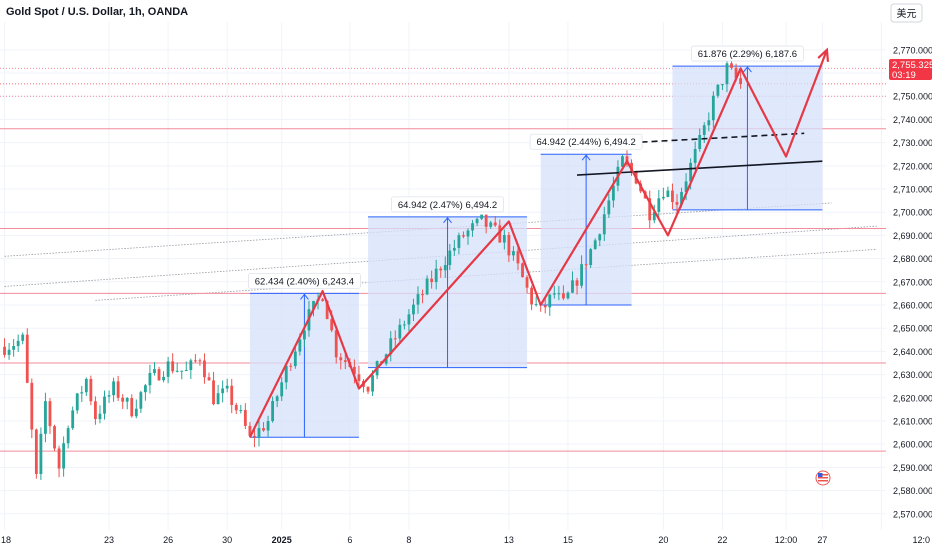 This screenshot has width=932, height=555. What do you see at coordinates (699, 168) in the screenshot?
I see `solid-trend-line` at bounding box center [699, 168].